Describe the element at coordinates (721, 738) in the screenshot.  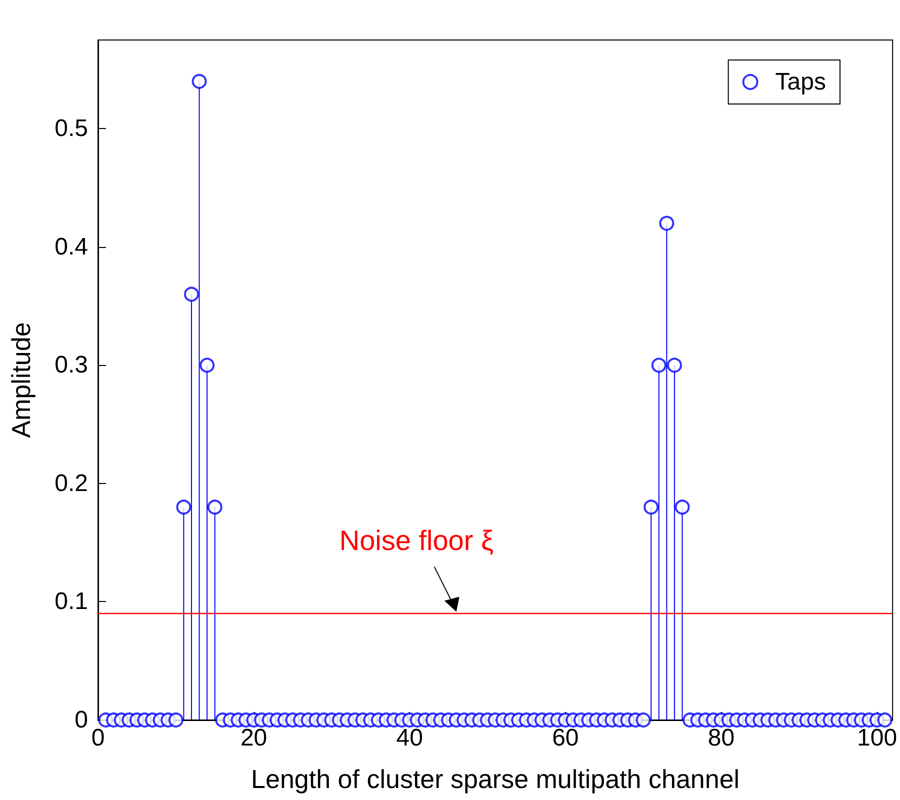
I see `x-tick-label: 80` at that location.